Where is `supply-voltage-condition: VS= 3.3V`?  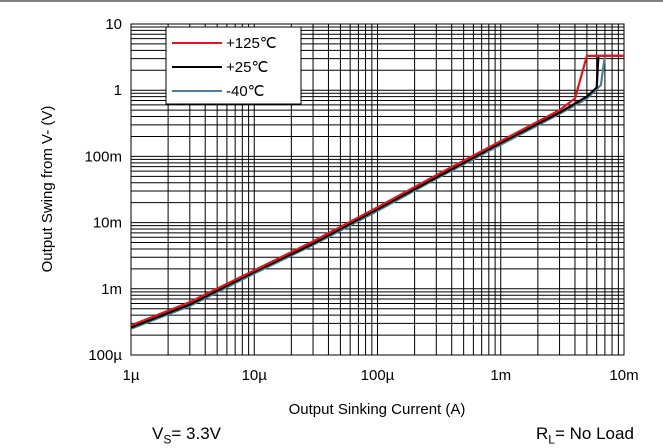 supply-voltage-condition: VS= 3.3V is located at coordinates (186, 435).